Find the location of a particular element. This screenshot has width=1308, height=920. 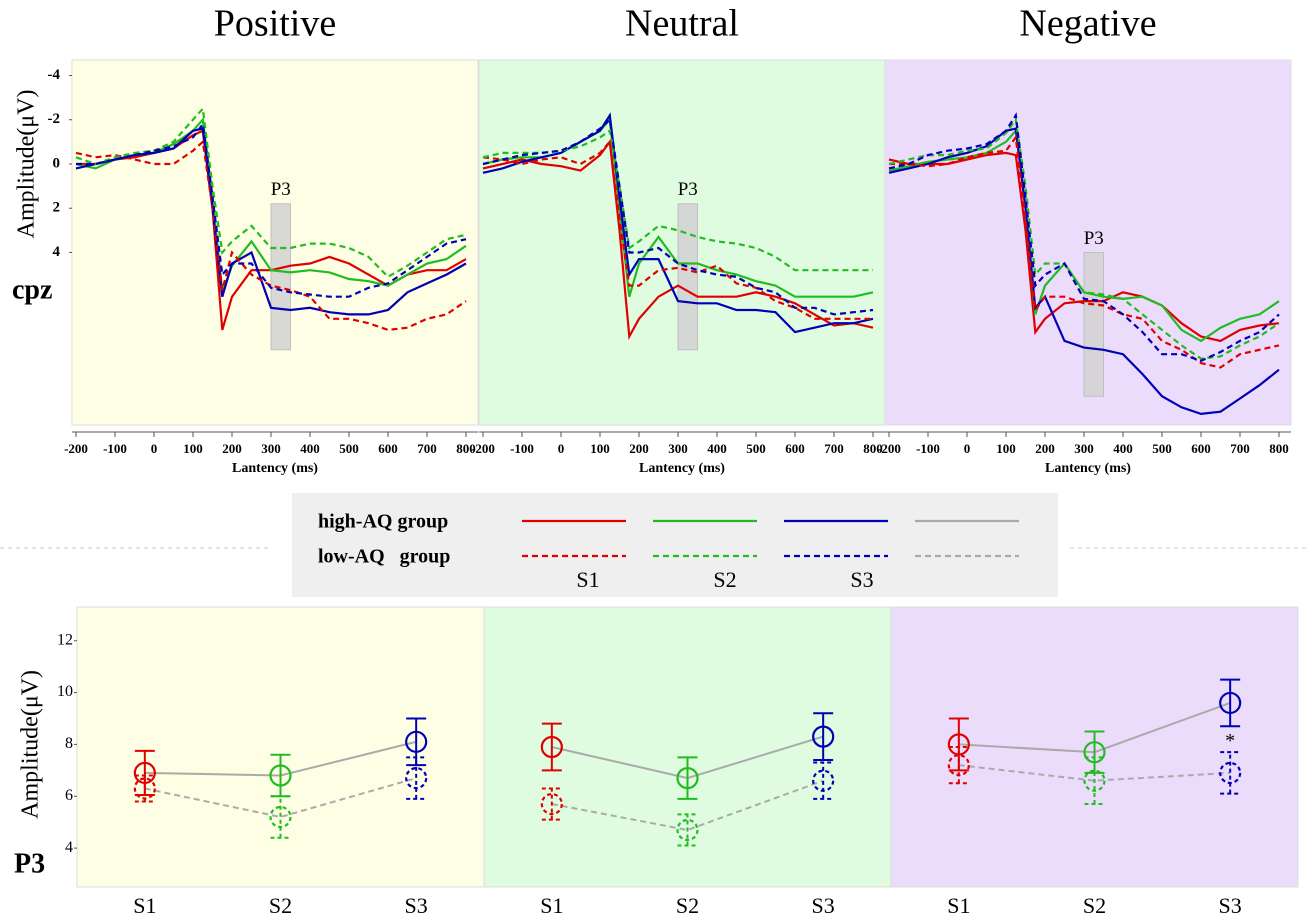

annotation: * is located at coordinates (1230, 741).